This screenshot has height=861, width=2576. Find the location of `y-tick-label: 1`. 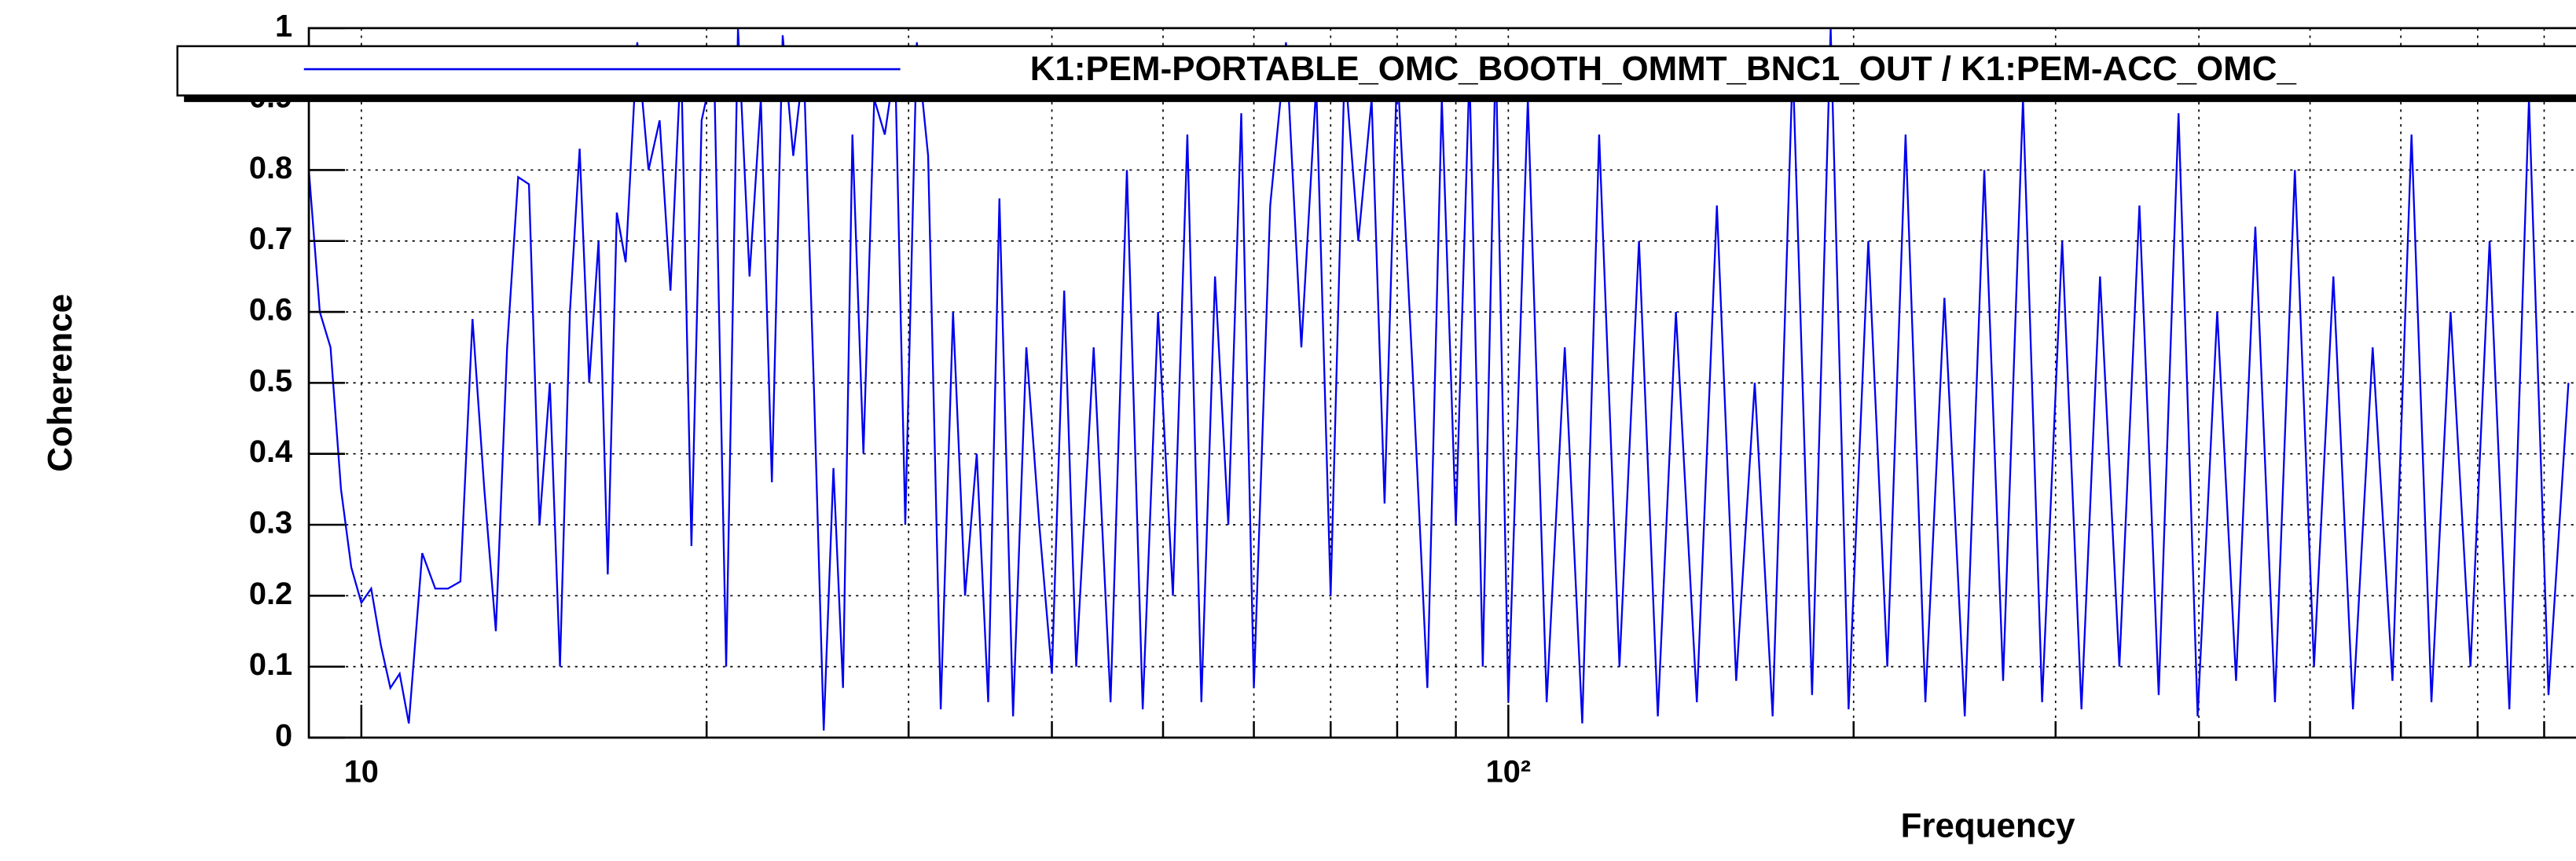

y-tick-label: 1 is located at coordinates (283, 26).